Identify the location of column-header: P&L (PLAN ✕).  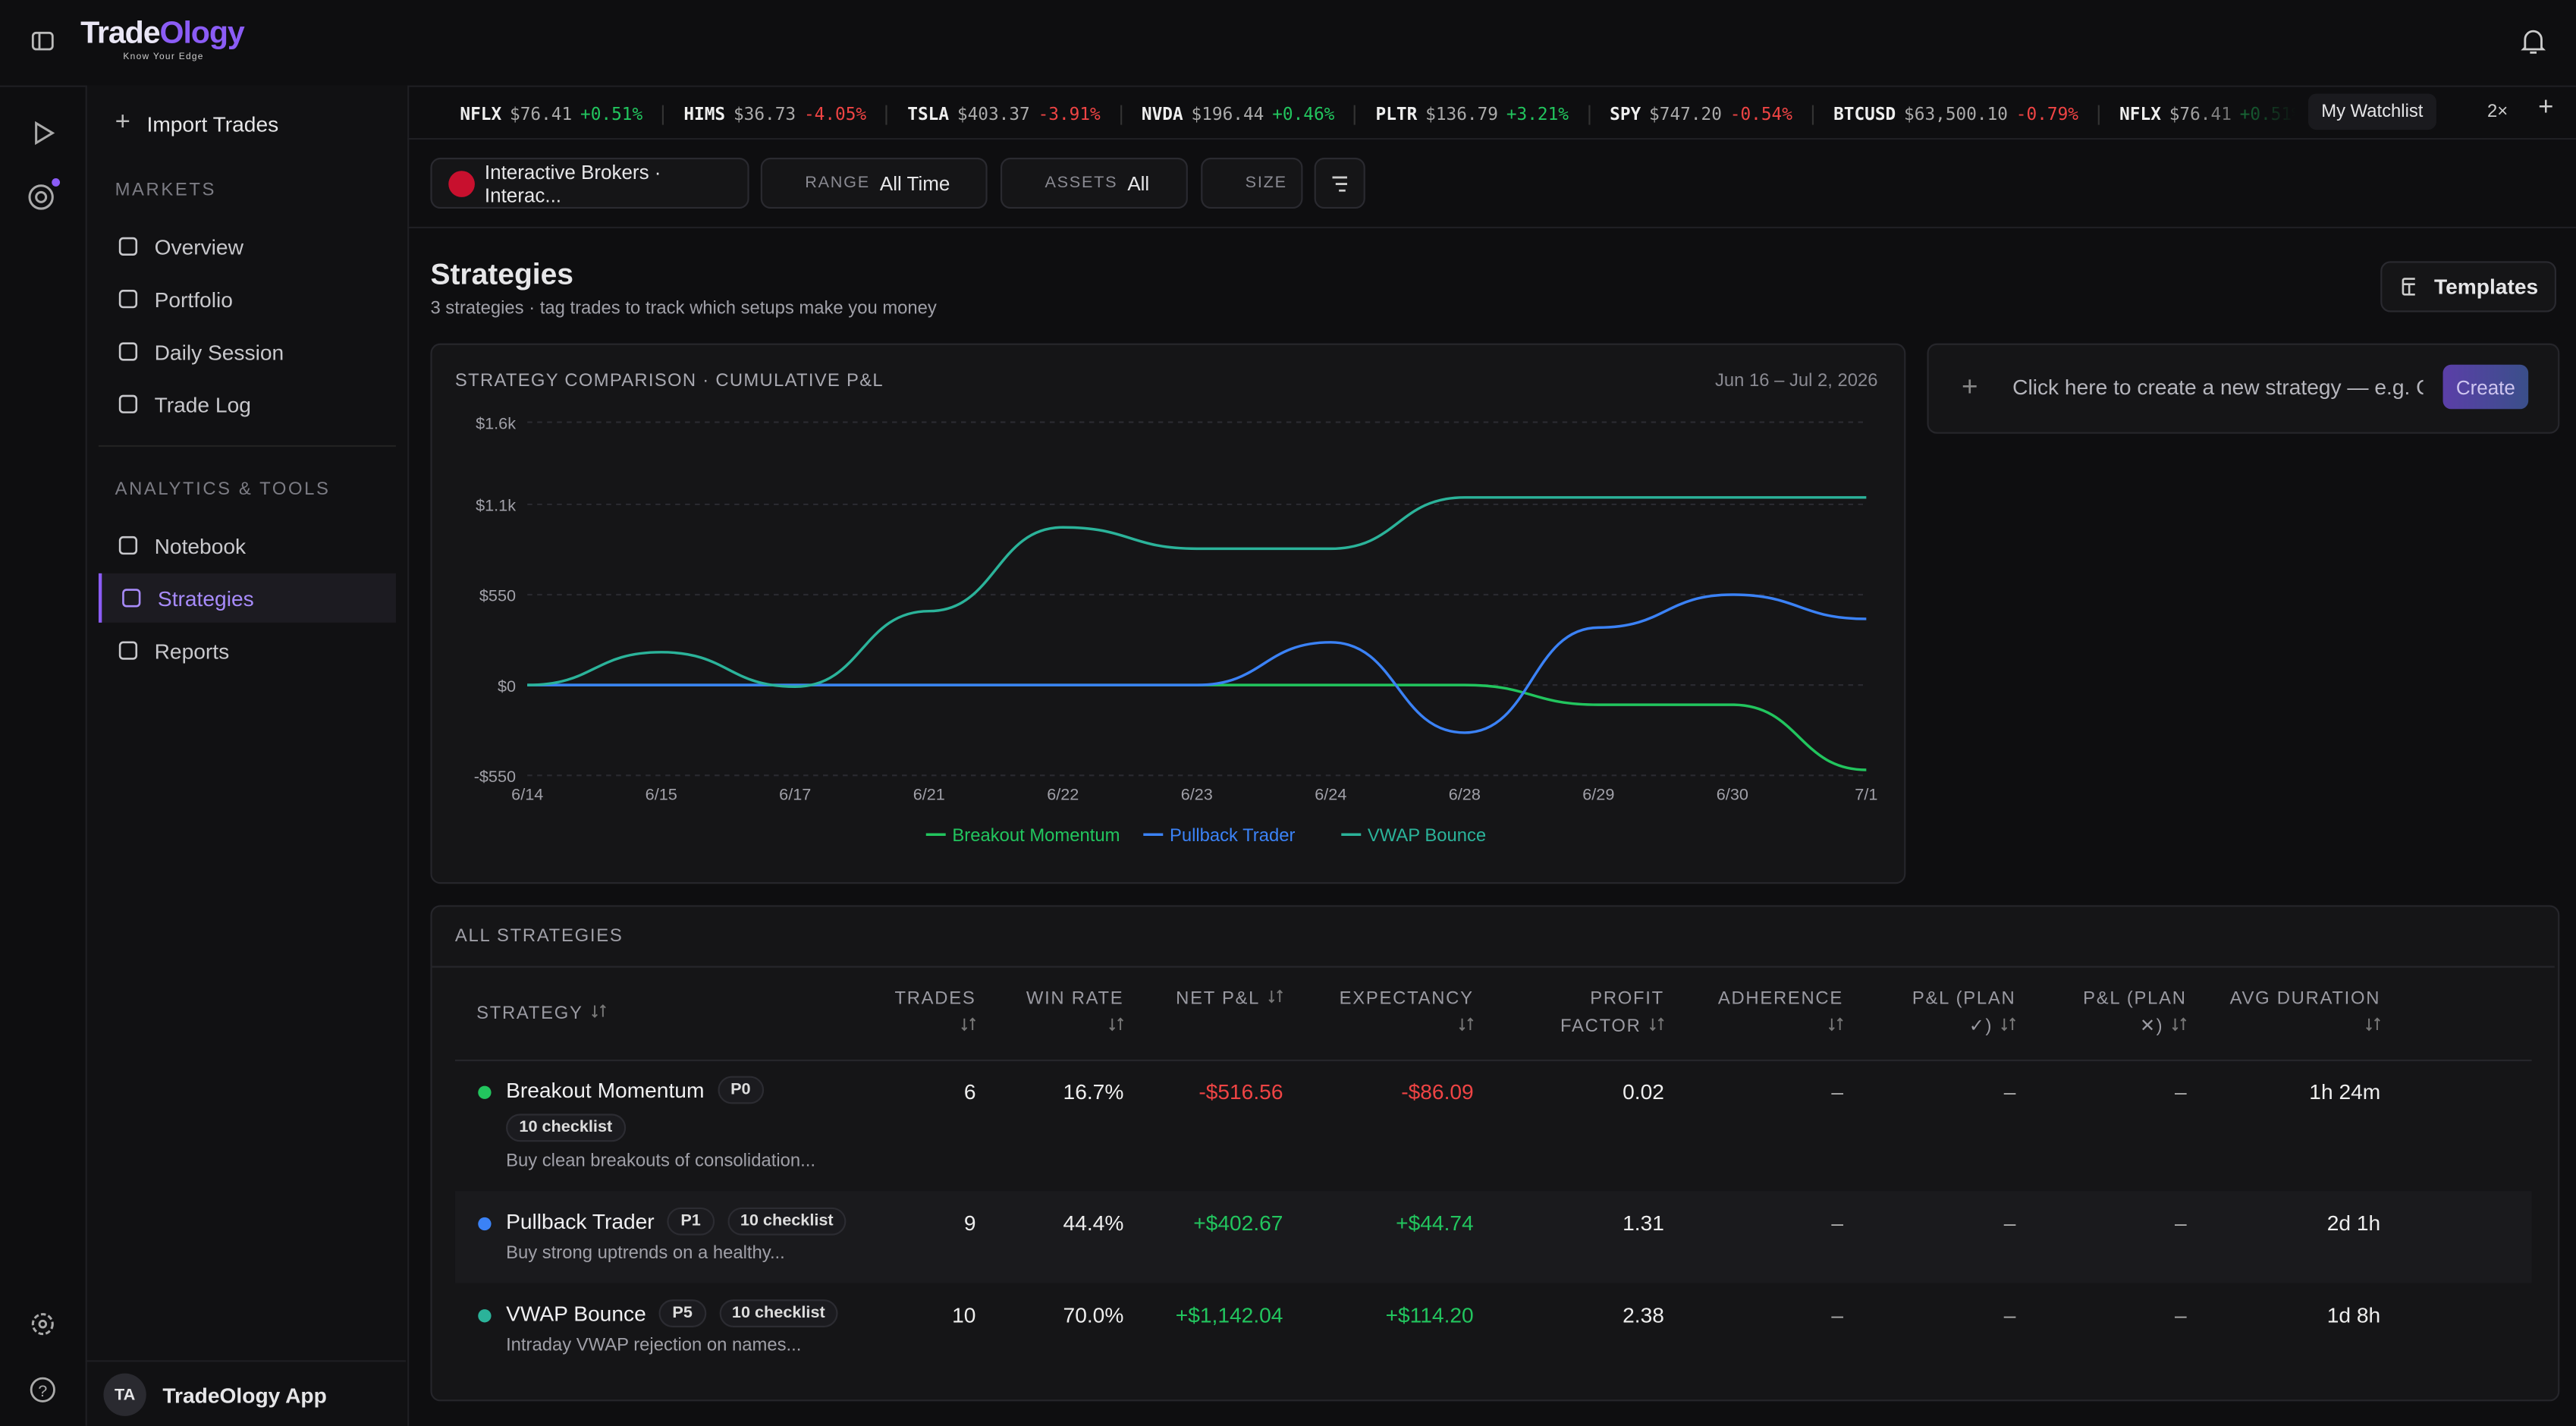
(2129, 1013).